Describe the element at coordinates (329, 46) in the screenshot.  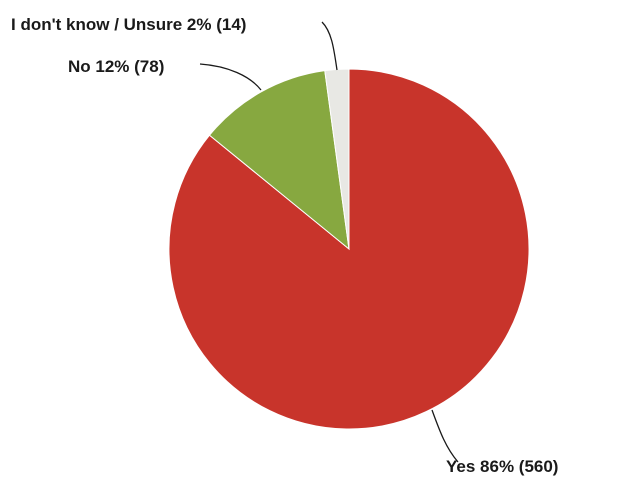
I see `leader-line-unsure` at that location.